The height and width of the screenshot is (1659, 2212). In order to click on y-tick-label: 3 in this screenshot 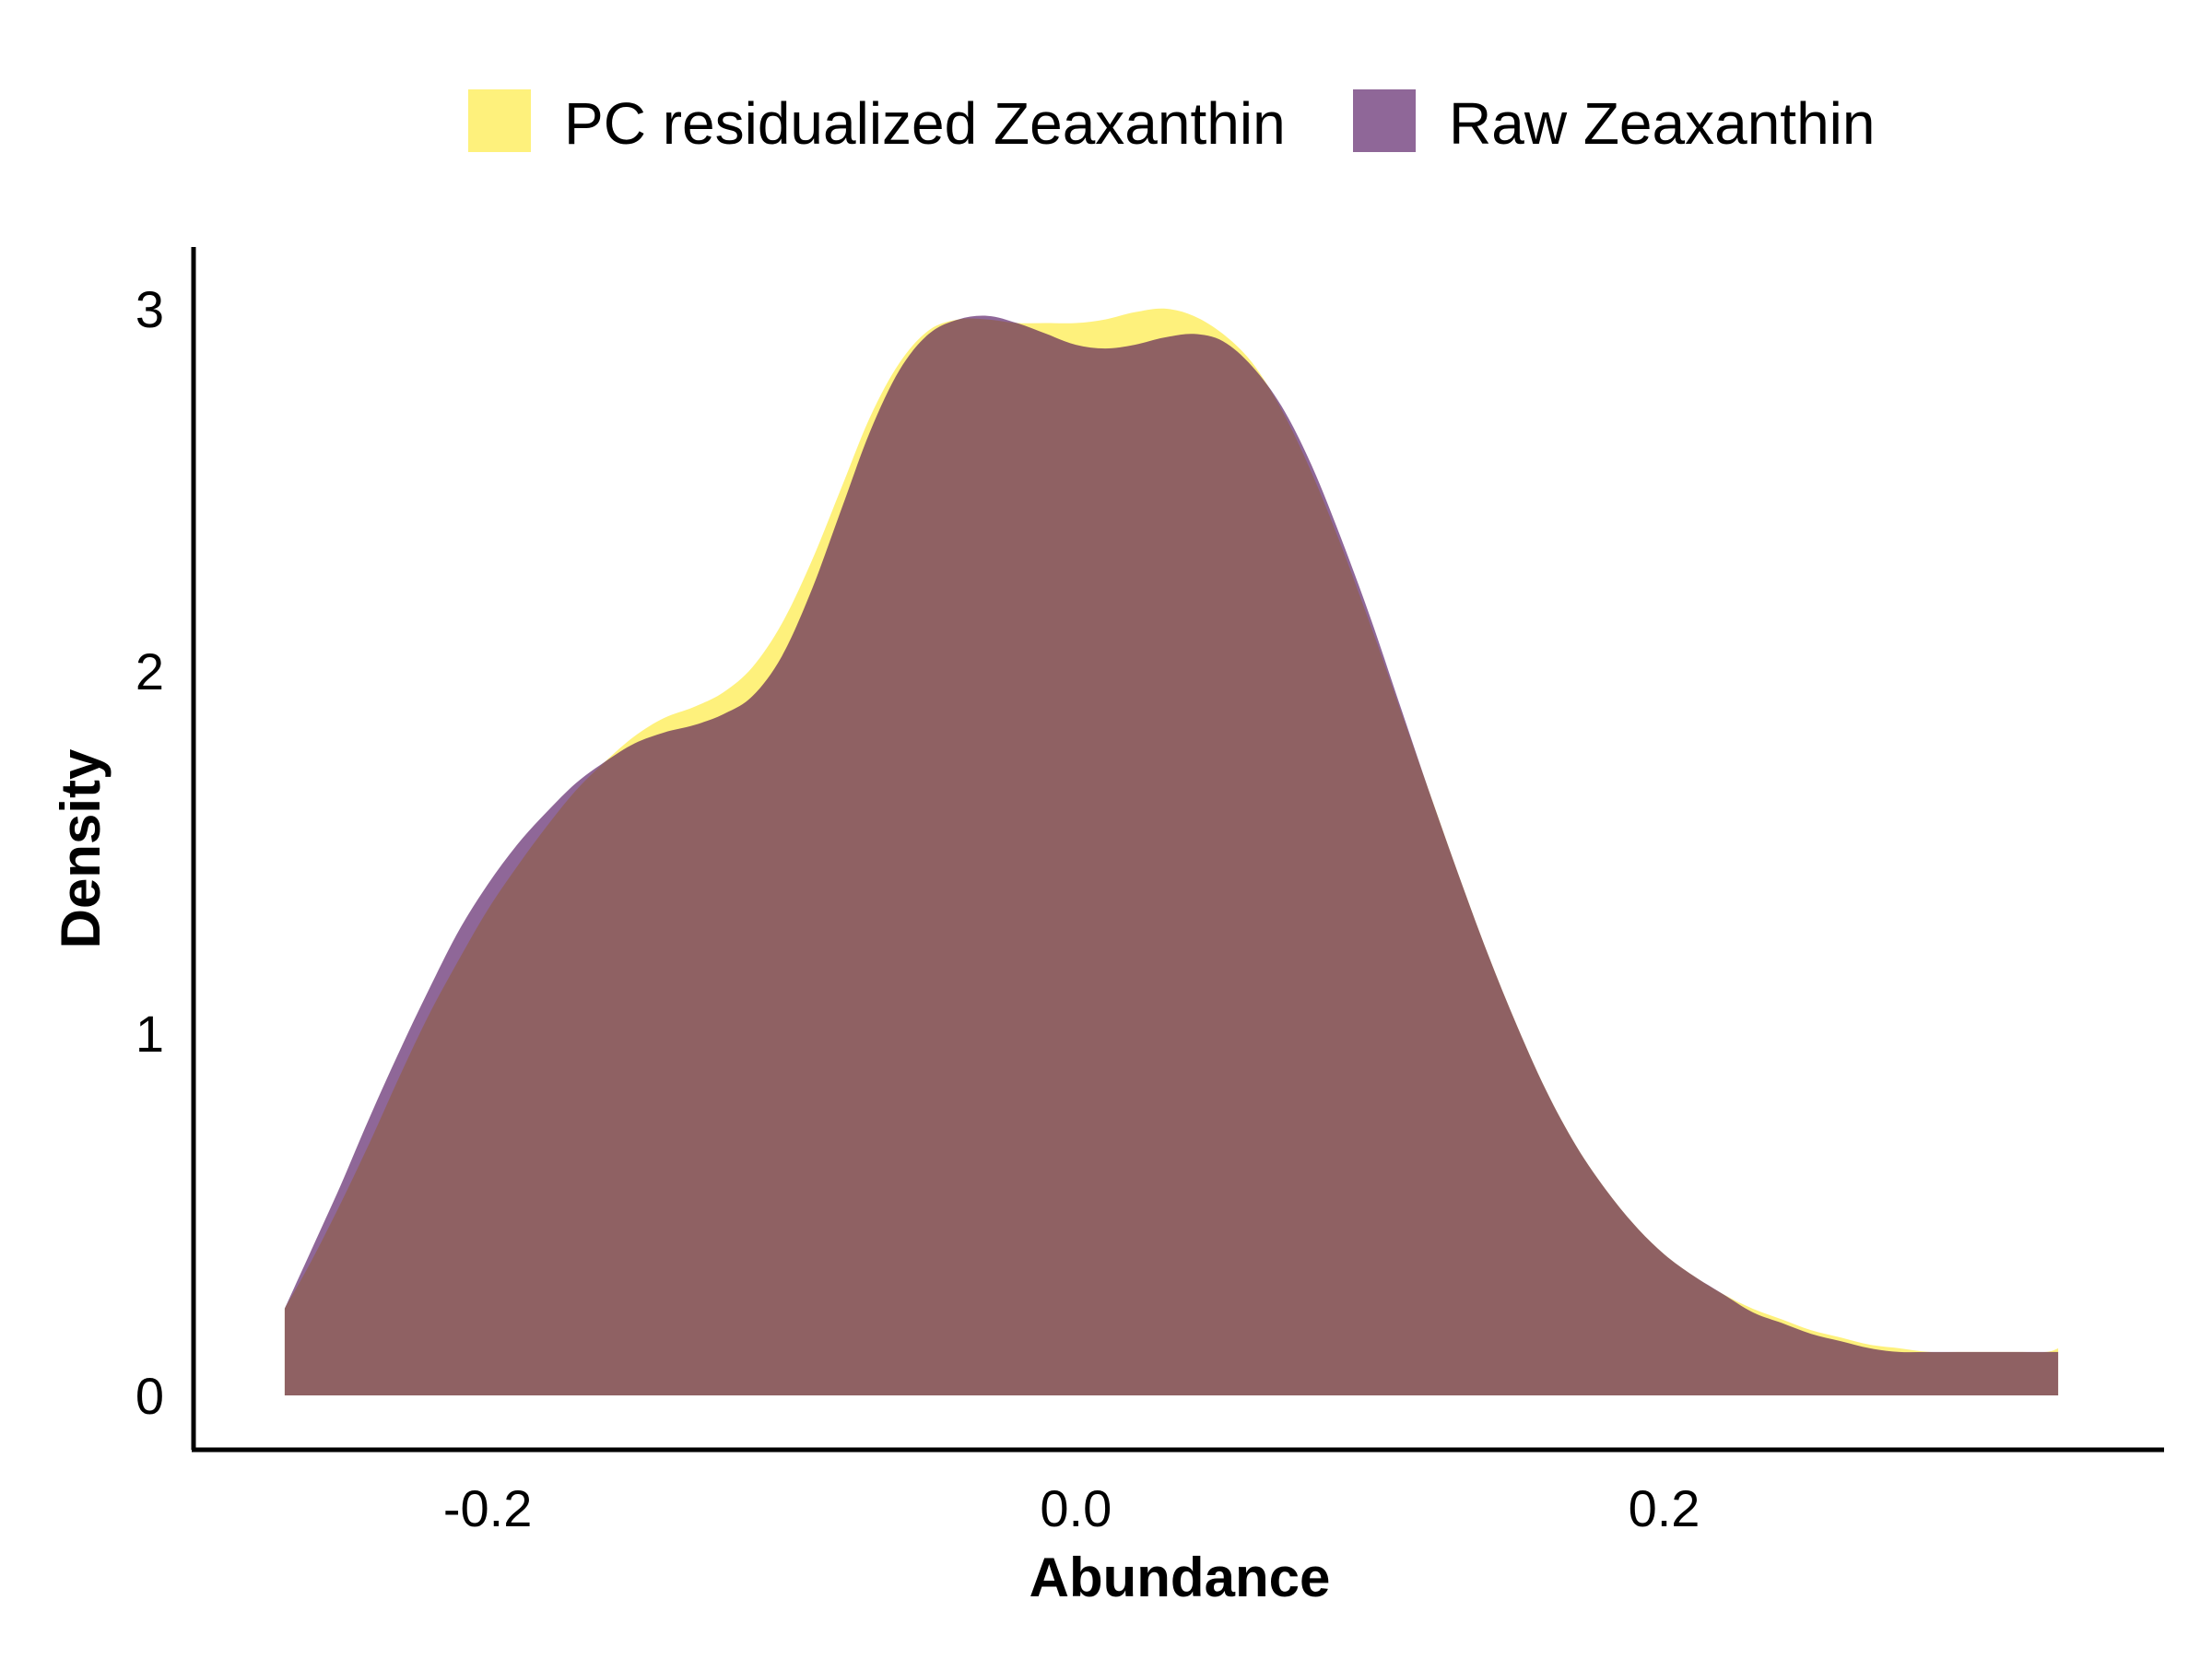, I will do `click(149, 309)`.